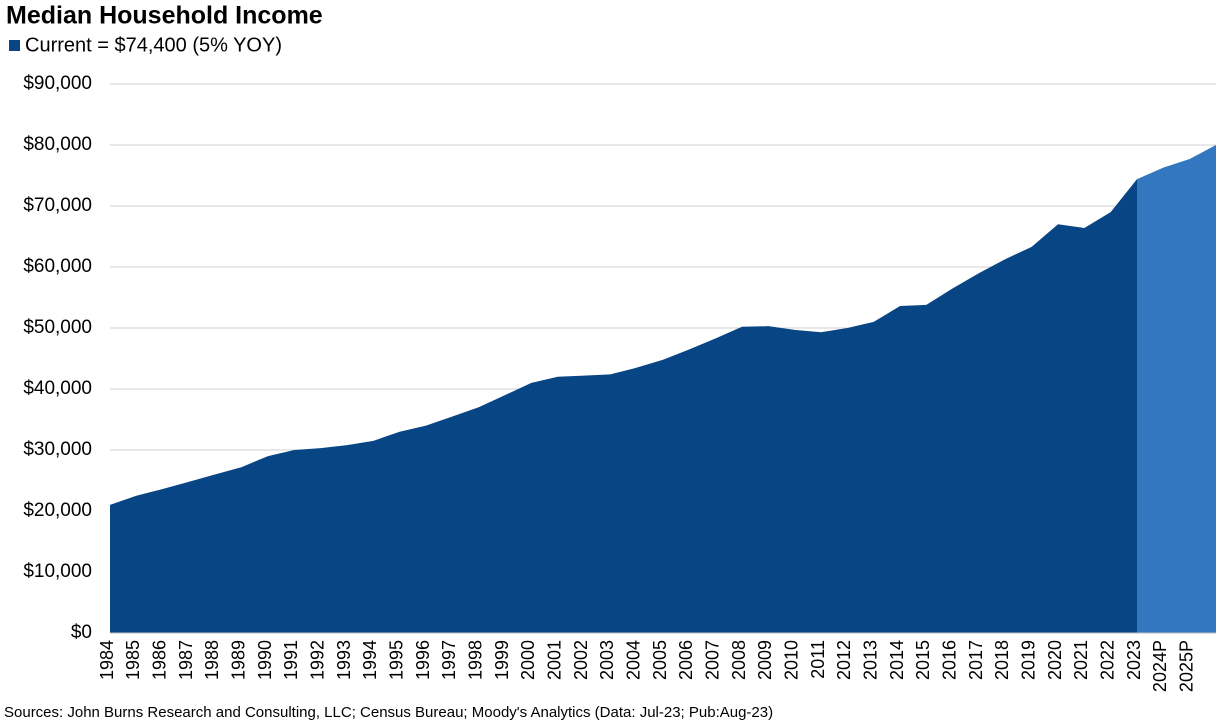  What do you see at coordinates (1186, 666) in the screenshot?
I see `x-tick-label: 2025P` at bounding box center [1186, 666].